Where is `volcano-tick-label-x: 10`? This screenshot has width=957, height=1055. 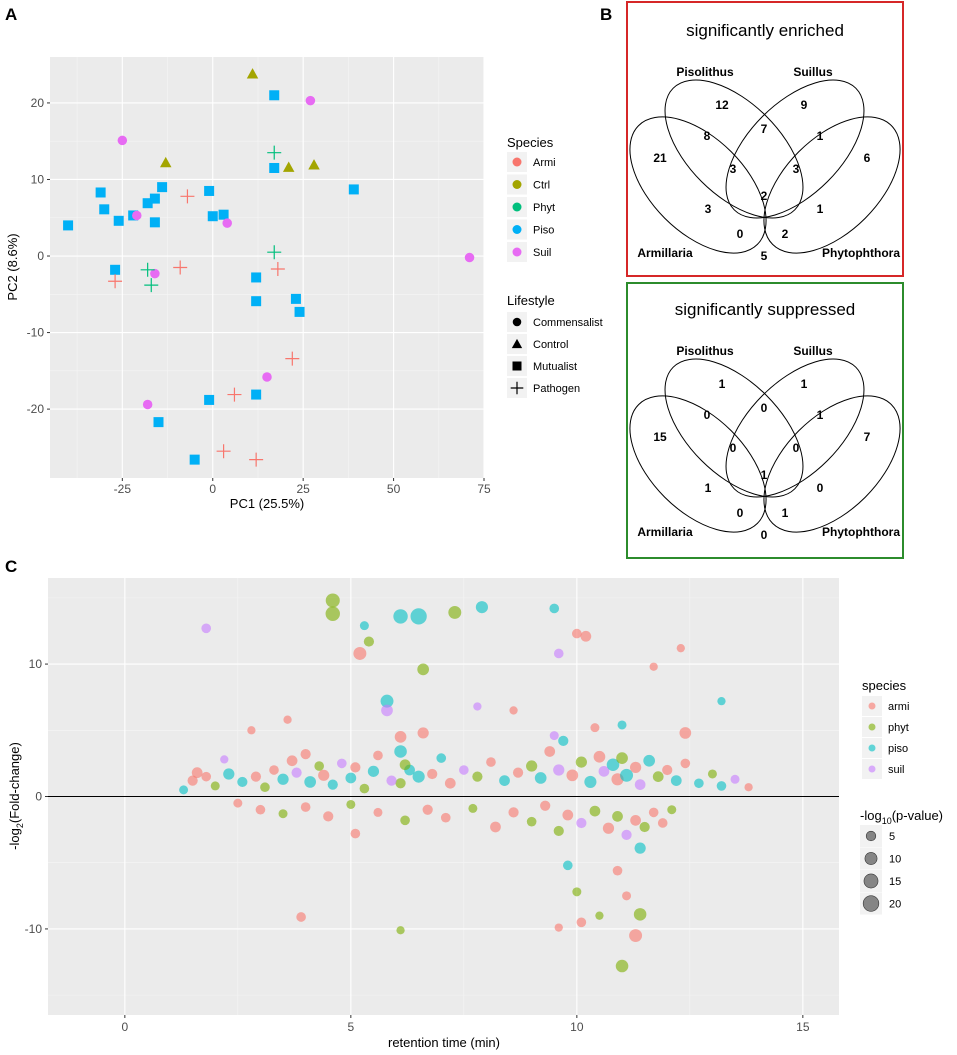
volcano-tick-label-x: 10 is located at coordinates (577, 1027).